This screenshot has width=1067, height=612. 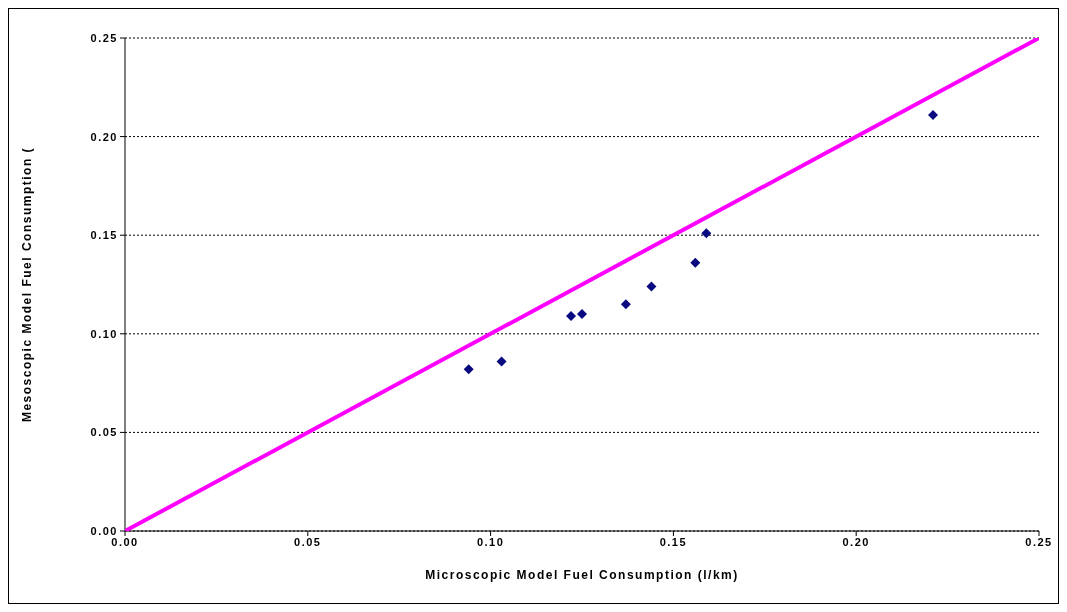 What do you see at coordinates (125, 541) in the screenshot?
I see `x-tick-label: 0.00` at bounding box center [125, 541].